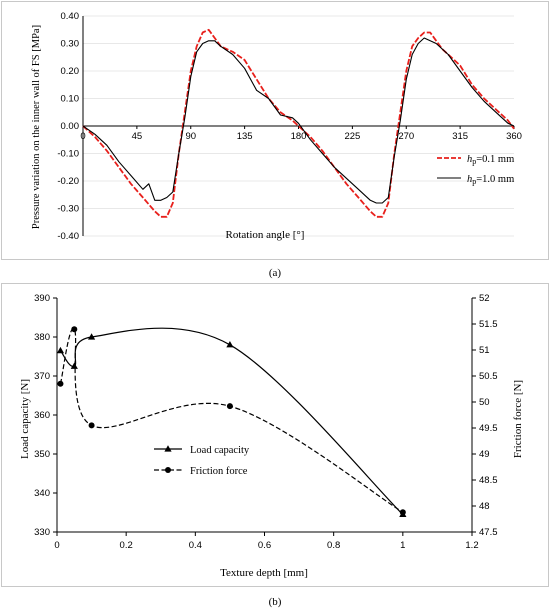 This screenshot has height=612, width=550. What do you see at coordinates (402, 545) in the screenshot?
I see `chart-b-xtick-label: 1` at bounding box center [402, 545].